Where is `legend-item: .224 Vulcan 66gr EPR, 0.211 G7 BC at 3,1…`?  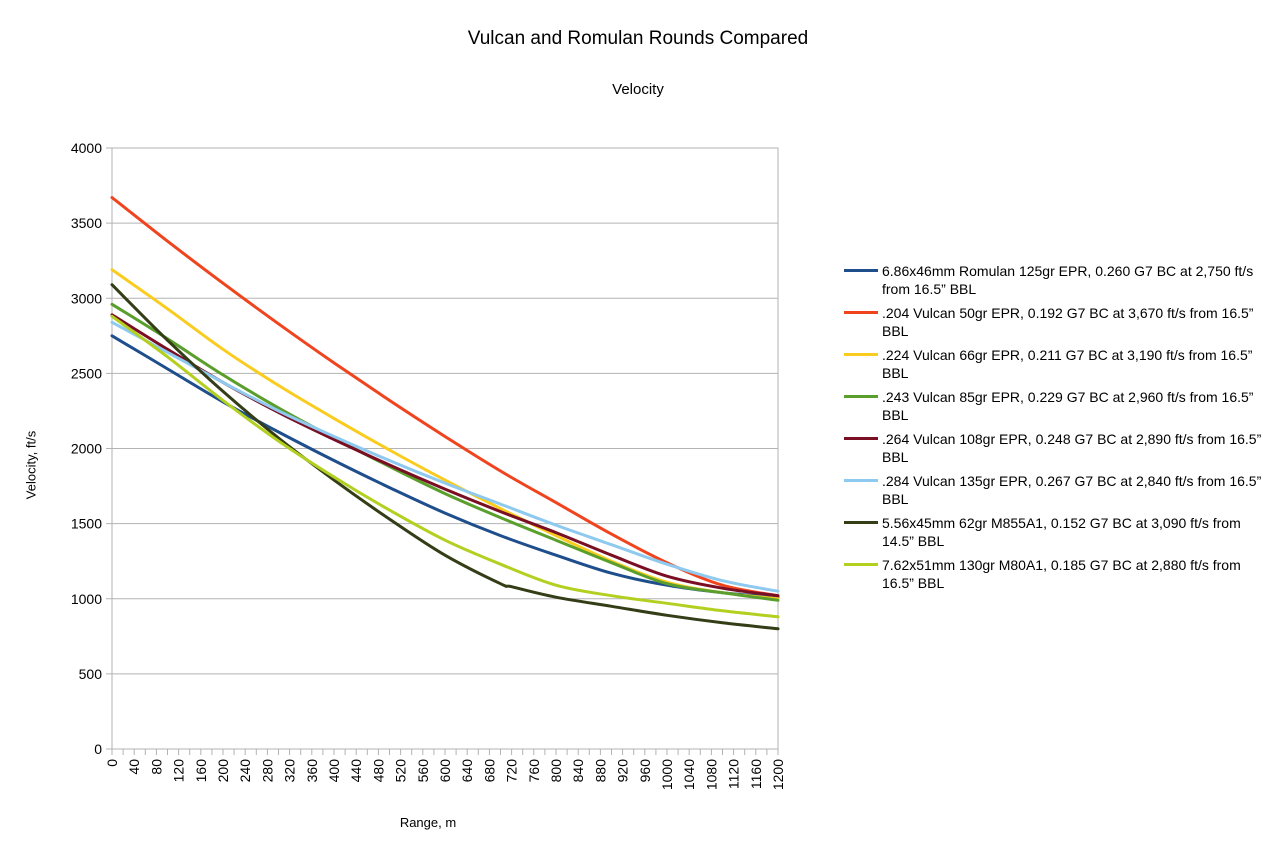 legend-item: .224 Vulcan 66gr EPR, 0.211 G7 BC at 3,1… is located at coordinates (1058, 367).